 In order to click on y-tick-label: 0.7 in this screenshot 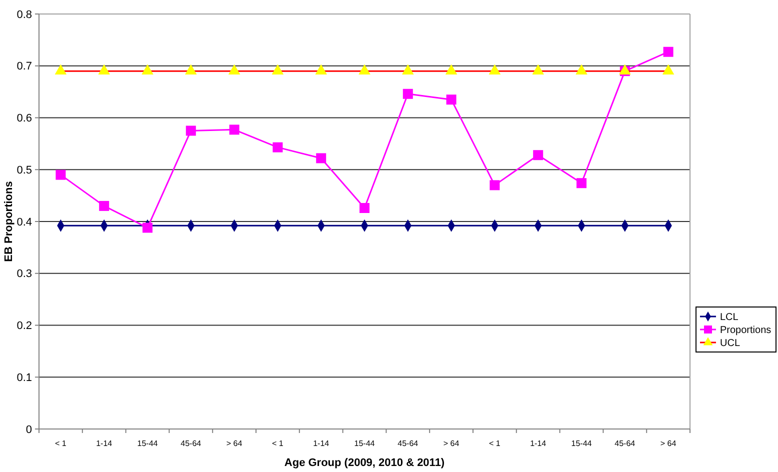, I will do `click(24, 66)`.